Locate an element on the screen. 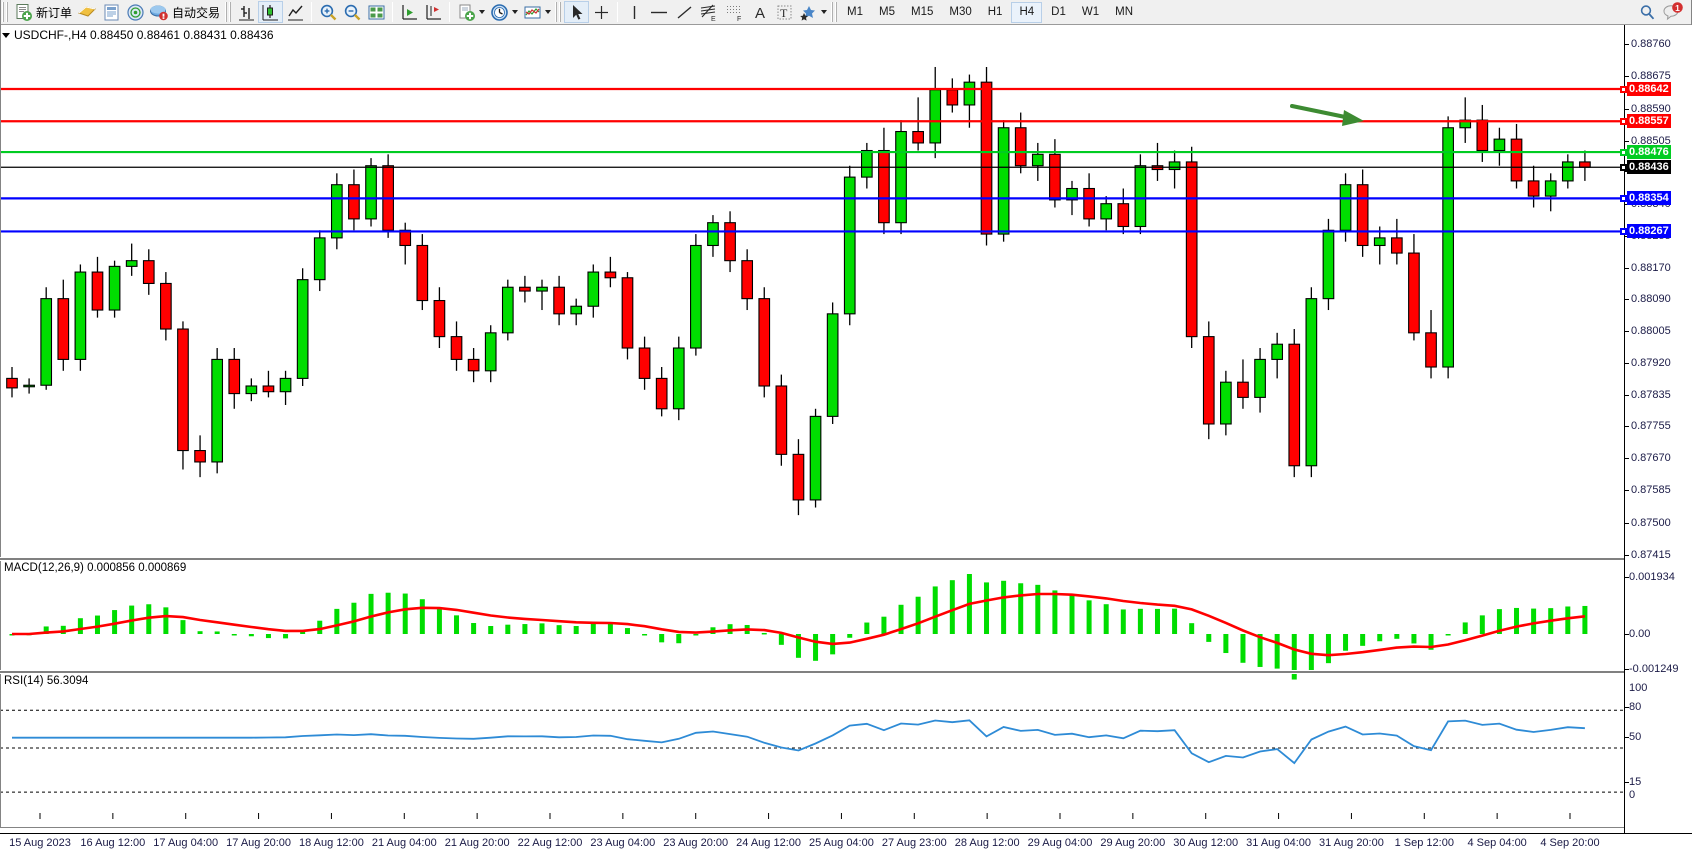  line-chart-button is located at coordinates (295, 12).